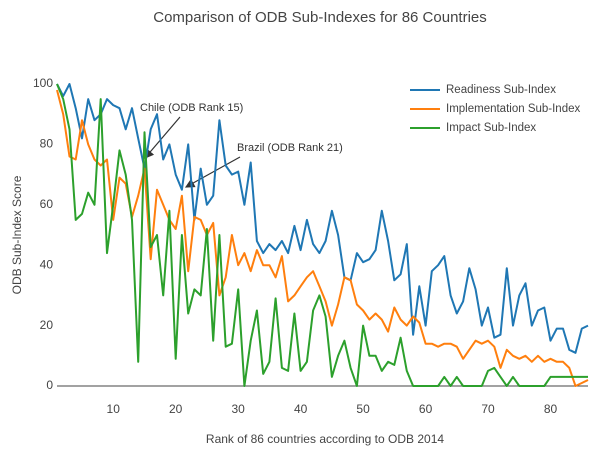  I want to click on annotation: Brazil (ODB Rank 21), so click(290, 148).